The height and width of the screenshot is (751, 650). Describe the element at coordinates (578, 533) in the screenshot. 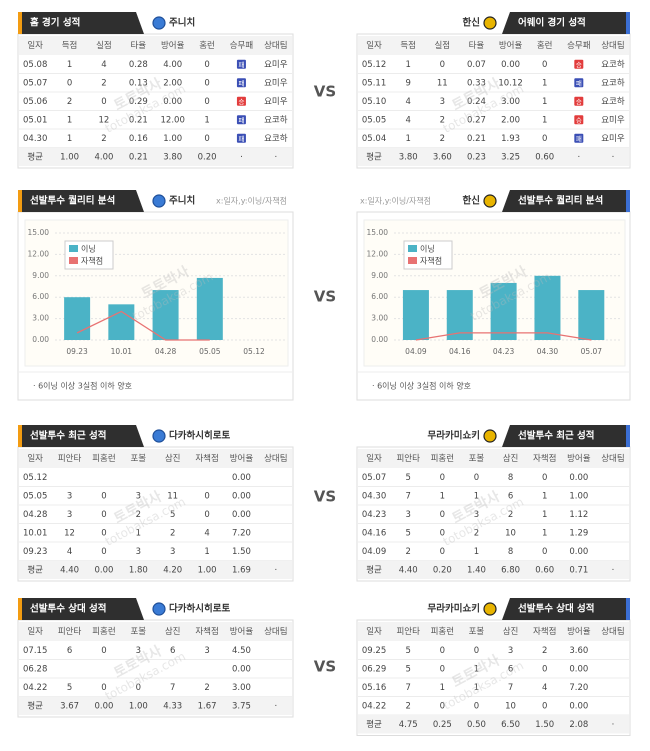

I see `table-cell: 1.29` at that location.